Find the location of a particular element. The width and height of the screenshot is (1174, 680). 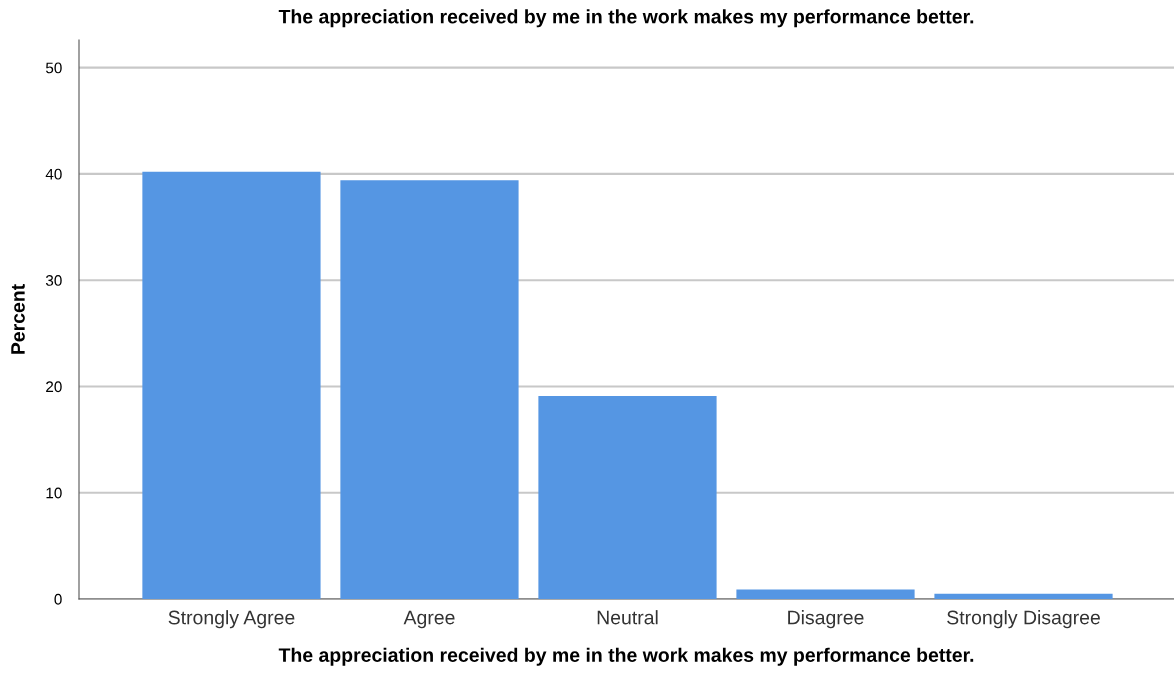

x-tick-label: Strongly Disagree is located at coordinates (1023, 619).